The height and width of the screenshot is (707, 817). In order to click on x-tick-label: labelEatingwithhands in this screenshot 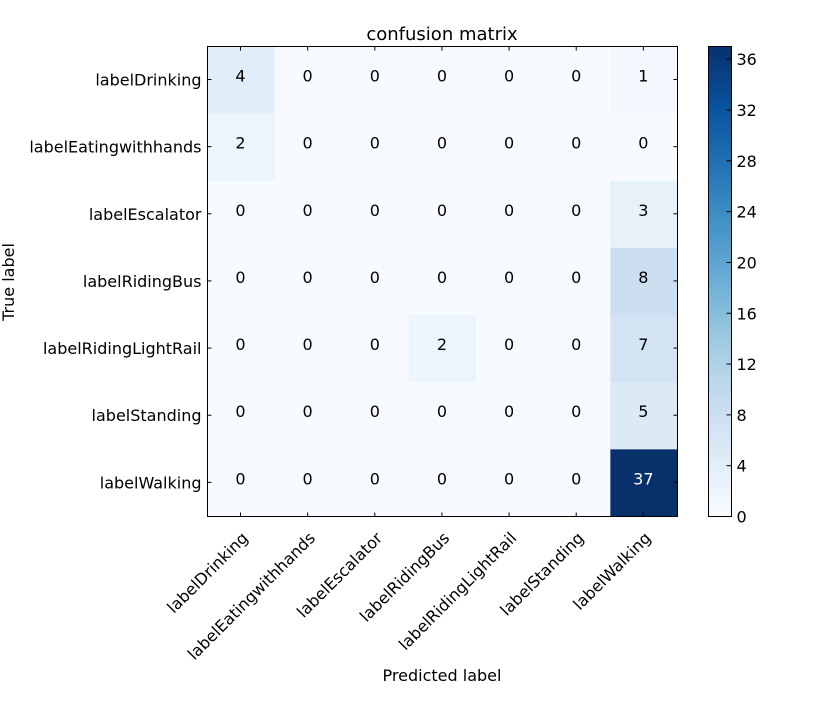, I will do `click(251, 595)`.